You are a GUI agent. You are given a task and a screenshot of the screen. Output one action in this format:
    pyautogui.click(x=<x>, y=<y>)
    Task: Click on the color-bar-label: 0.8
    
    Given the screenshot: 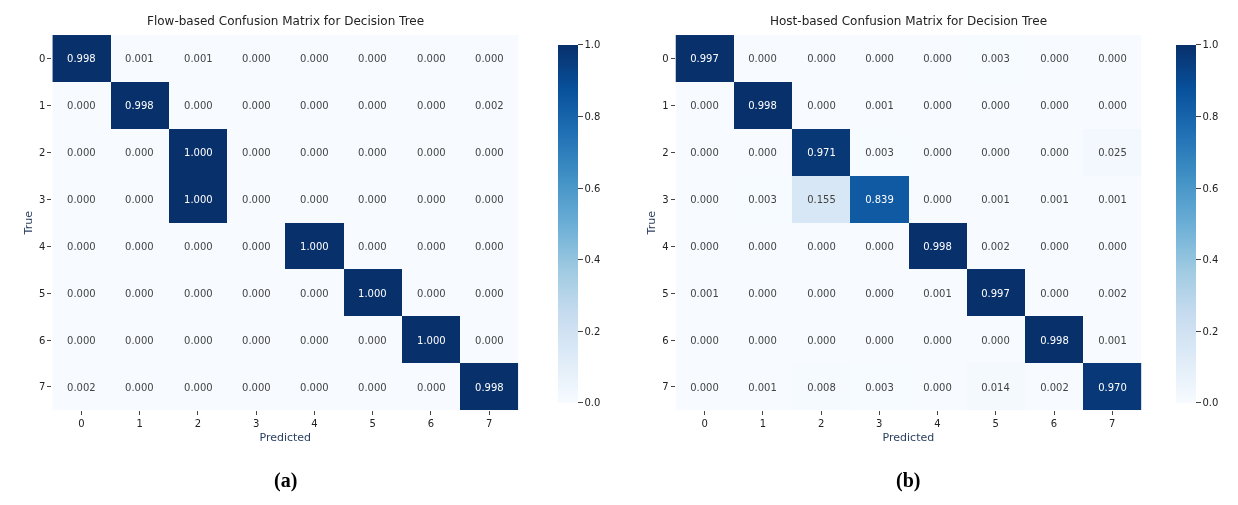 What is the action you would take?
    pyautogui.click(x=592, y=116)
    